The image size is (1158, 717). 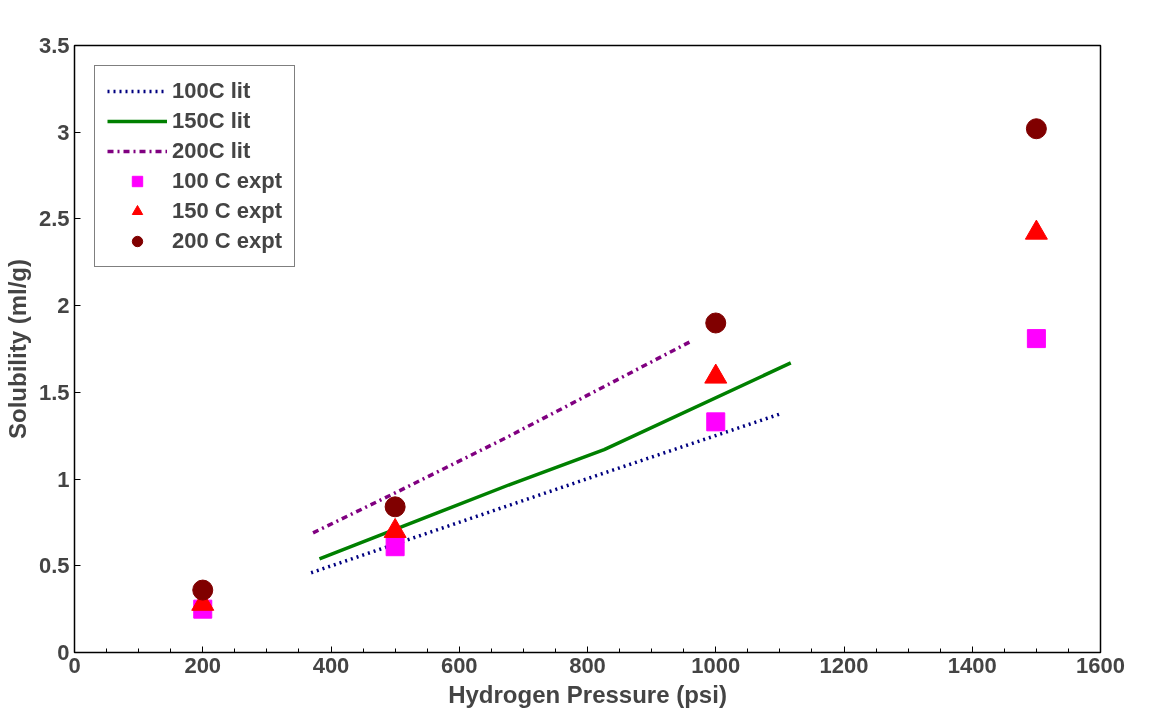 What do you see at coordinates (844, 665) in the screenshot?
I see `x-tick-label: 1200` at bounding box center [844, 665].